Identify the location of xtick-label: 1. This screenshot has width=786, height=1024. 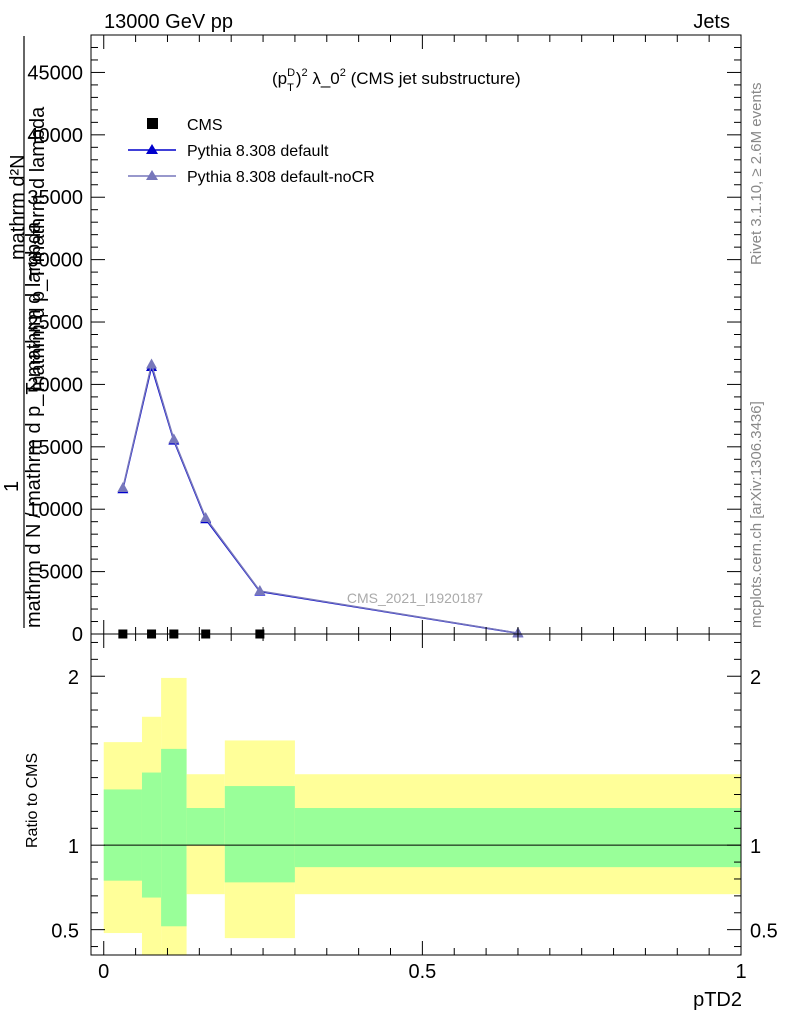
(740, 972).